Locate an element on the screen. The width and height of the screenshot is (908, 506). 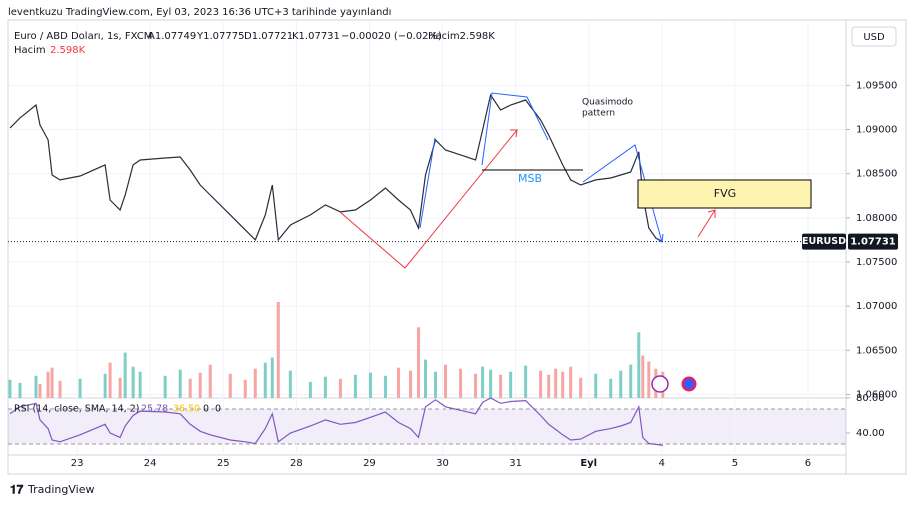
x-tick-label: 4 is located at coordinates (662, 463).